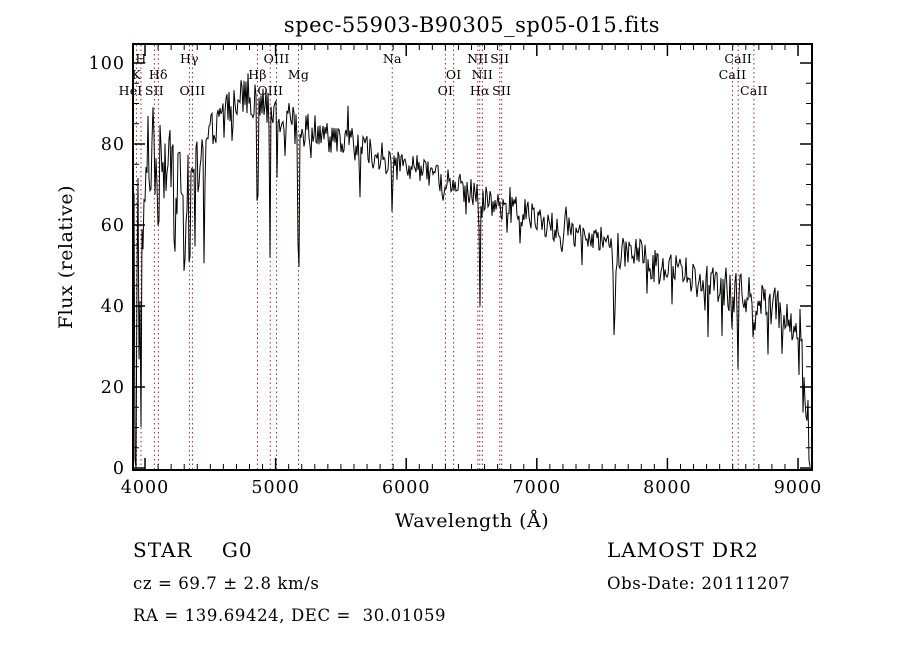 Image resolution: width=900 pixels, height=650 pixels. What do you see at coordinates (119, 469) in the screenshot?
I see `y-tick-label: 0` at bounding box center [119, 469].